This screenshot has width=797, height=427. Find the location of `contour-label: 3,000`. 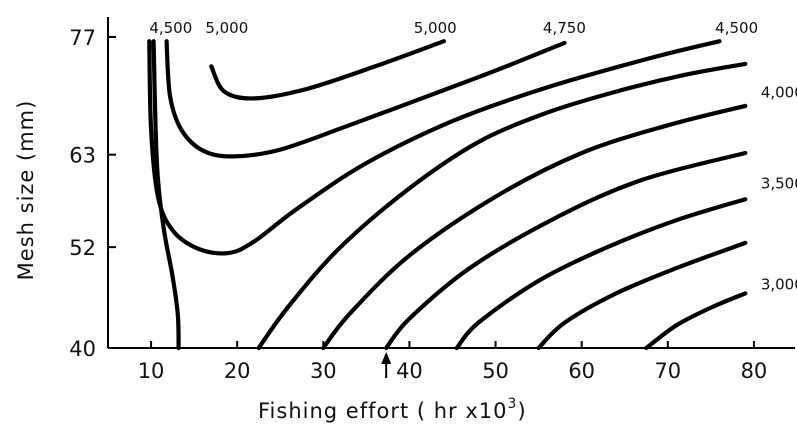

contour-label: 3,000 is located at coordinates (779, 284).